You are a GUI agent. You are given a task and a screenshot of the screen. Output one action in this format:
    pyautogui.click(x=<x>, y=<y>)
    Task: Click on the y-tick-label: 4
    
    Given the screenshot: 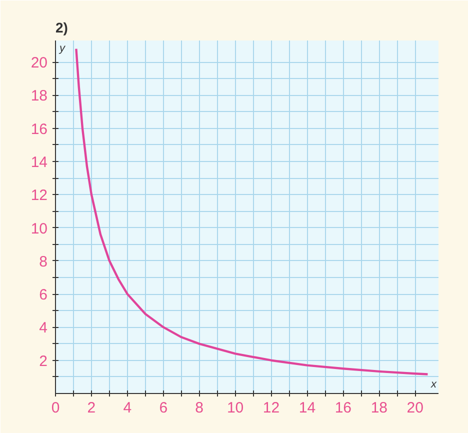 What is the action you would take?
    pyautogui.click(x=43, y=328)
    